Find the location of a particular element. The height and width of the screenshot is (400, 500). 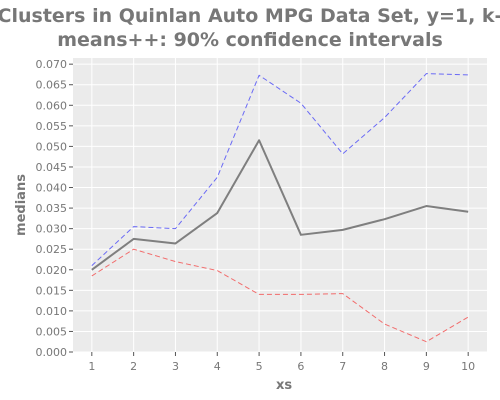

y-tick-label: 0.055 is located at coordinates (52, 126).